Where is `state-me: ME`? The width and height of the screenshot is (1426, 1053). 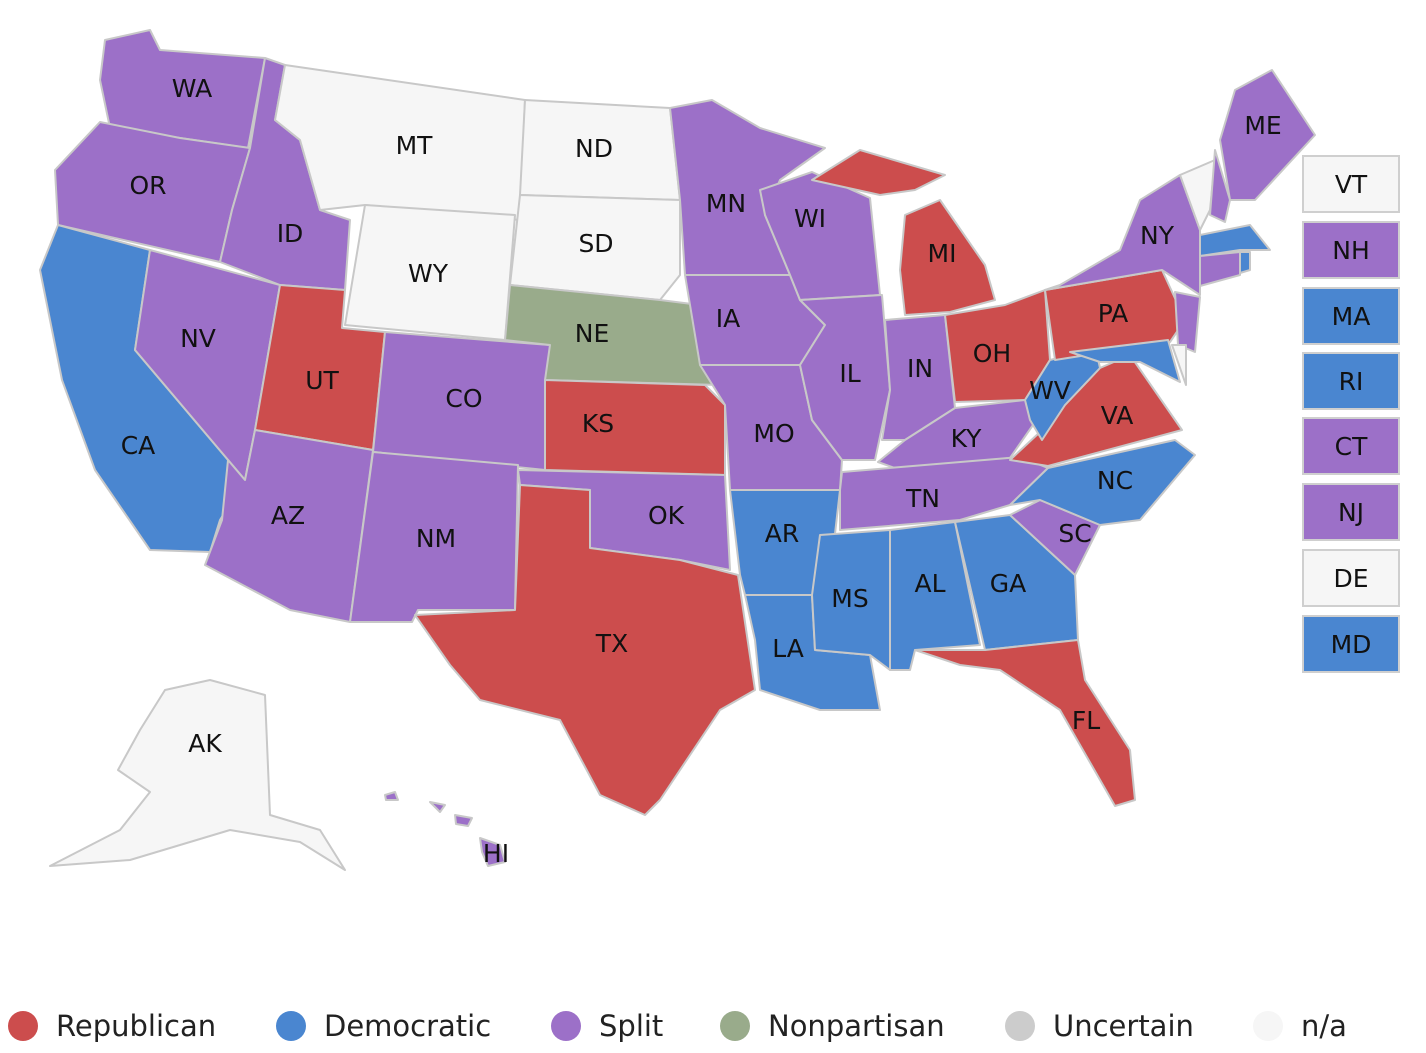
state-me: ME is located at coordinates (1267, 135).